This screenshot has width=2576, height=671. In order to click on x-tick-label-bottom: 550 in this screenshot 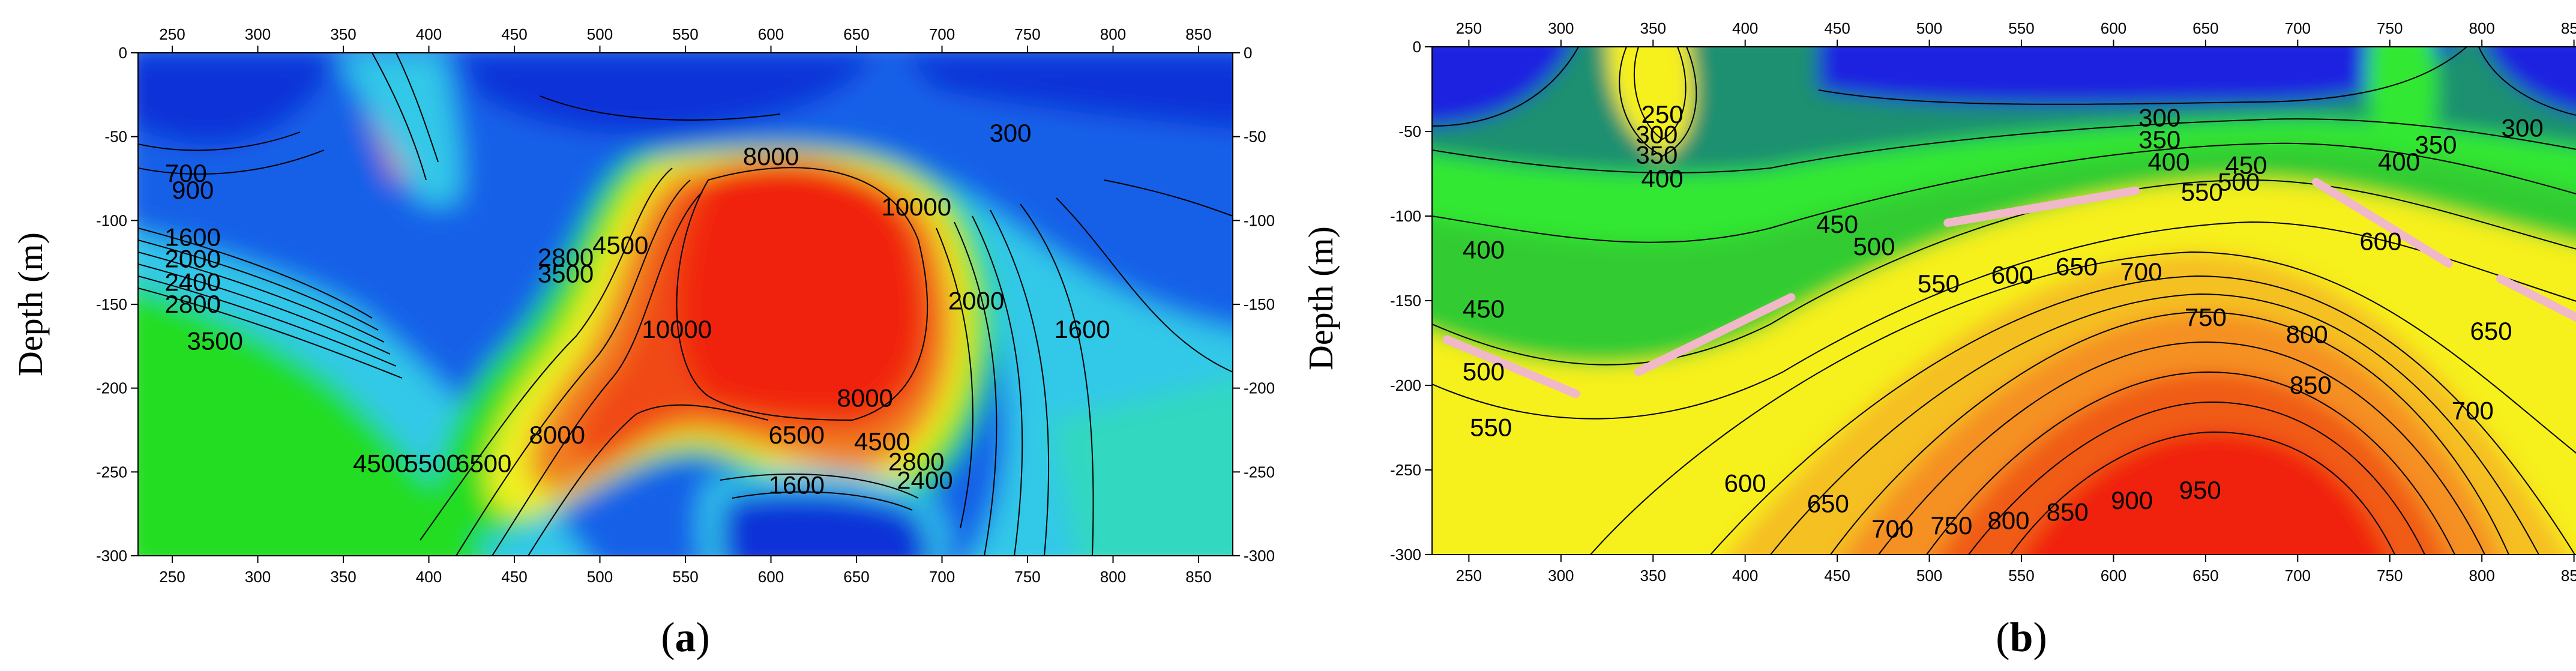, I will do `click(2021, 576)`.